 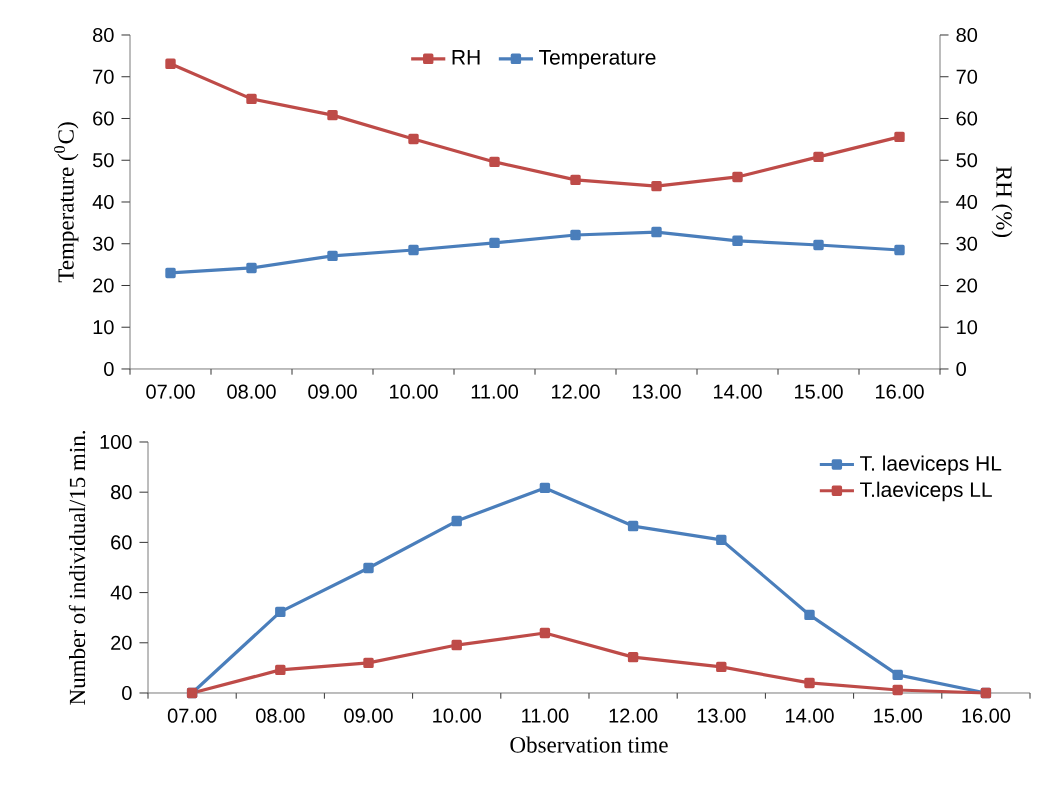 What do you see at coordinates (931, 465) in the screenshot?
I see `legend-label: T. laeviceps HL` at bounding box center [931, 465].